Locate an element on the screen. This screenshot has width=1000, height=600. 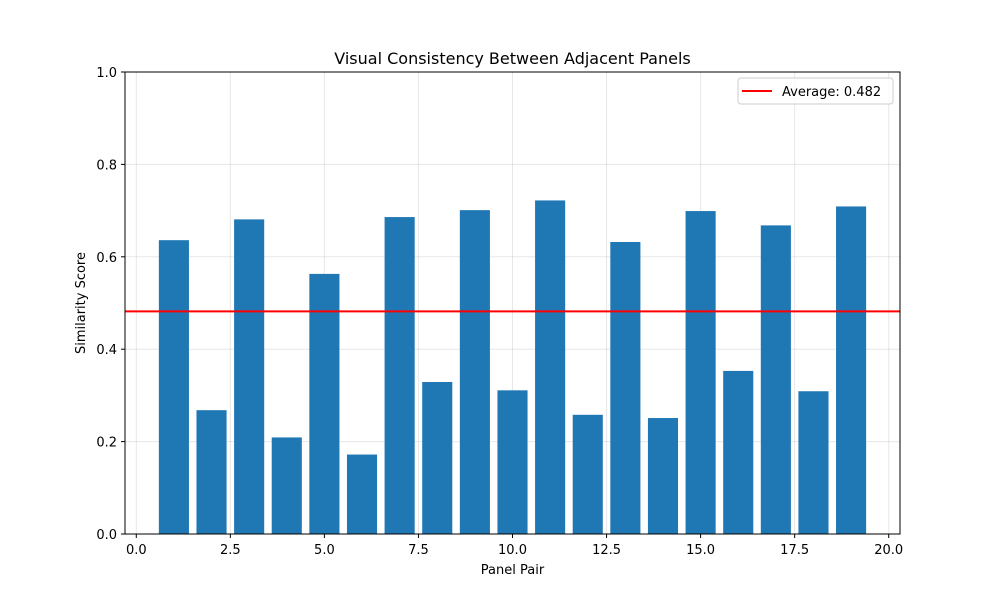
x-tick-label: 10.0 is located at coordinates (512, 550).